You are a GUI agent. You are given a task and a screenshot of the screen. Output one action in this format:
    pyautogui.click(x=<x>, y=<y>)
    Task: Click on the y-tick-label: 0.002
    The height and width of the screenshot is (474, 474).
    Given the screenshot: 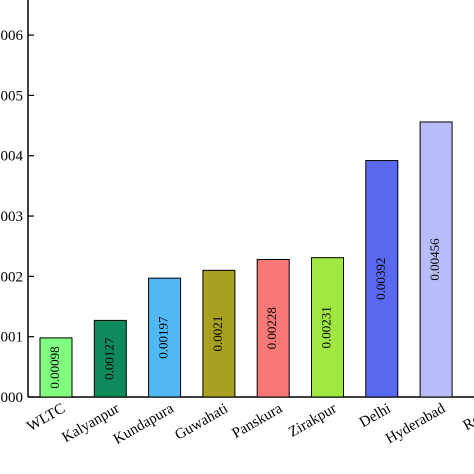 What is the action you would take?
    pyautogui.click(x=11, y=277)
    